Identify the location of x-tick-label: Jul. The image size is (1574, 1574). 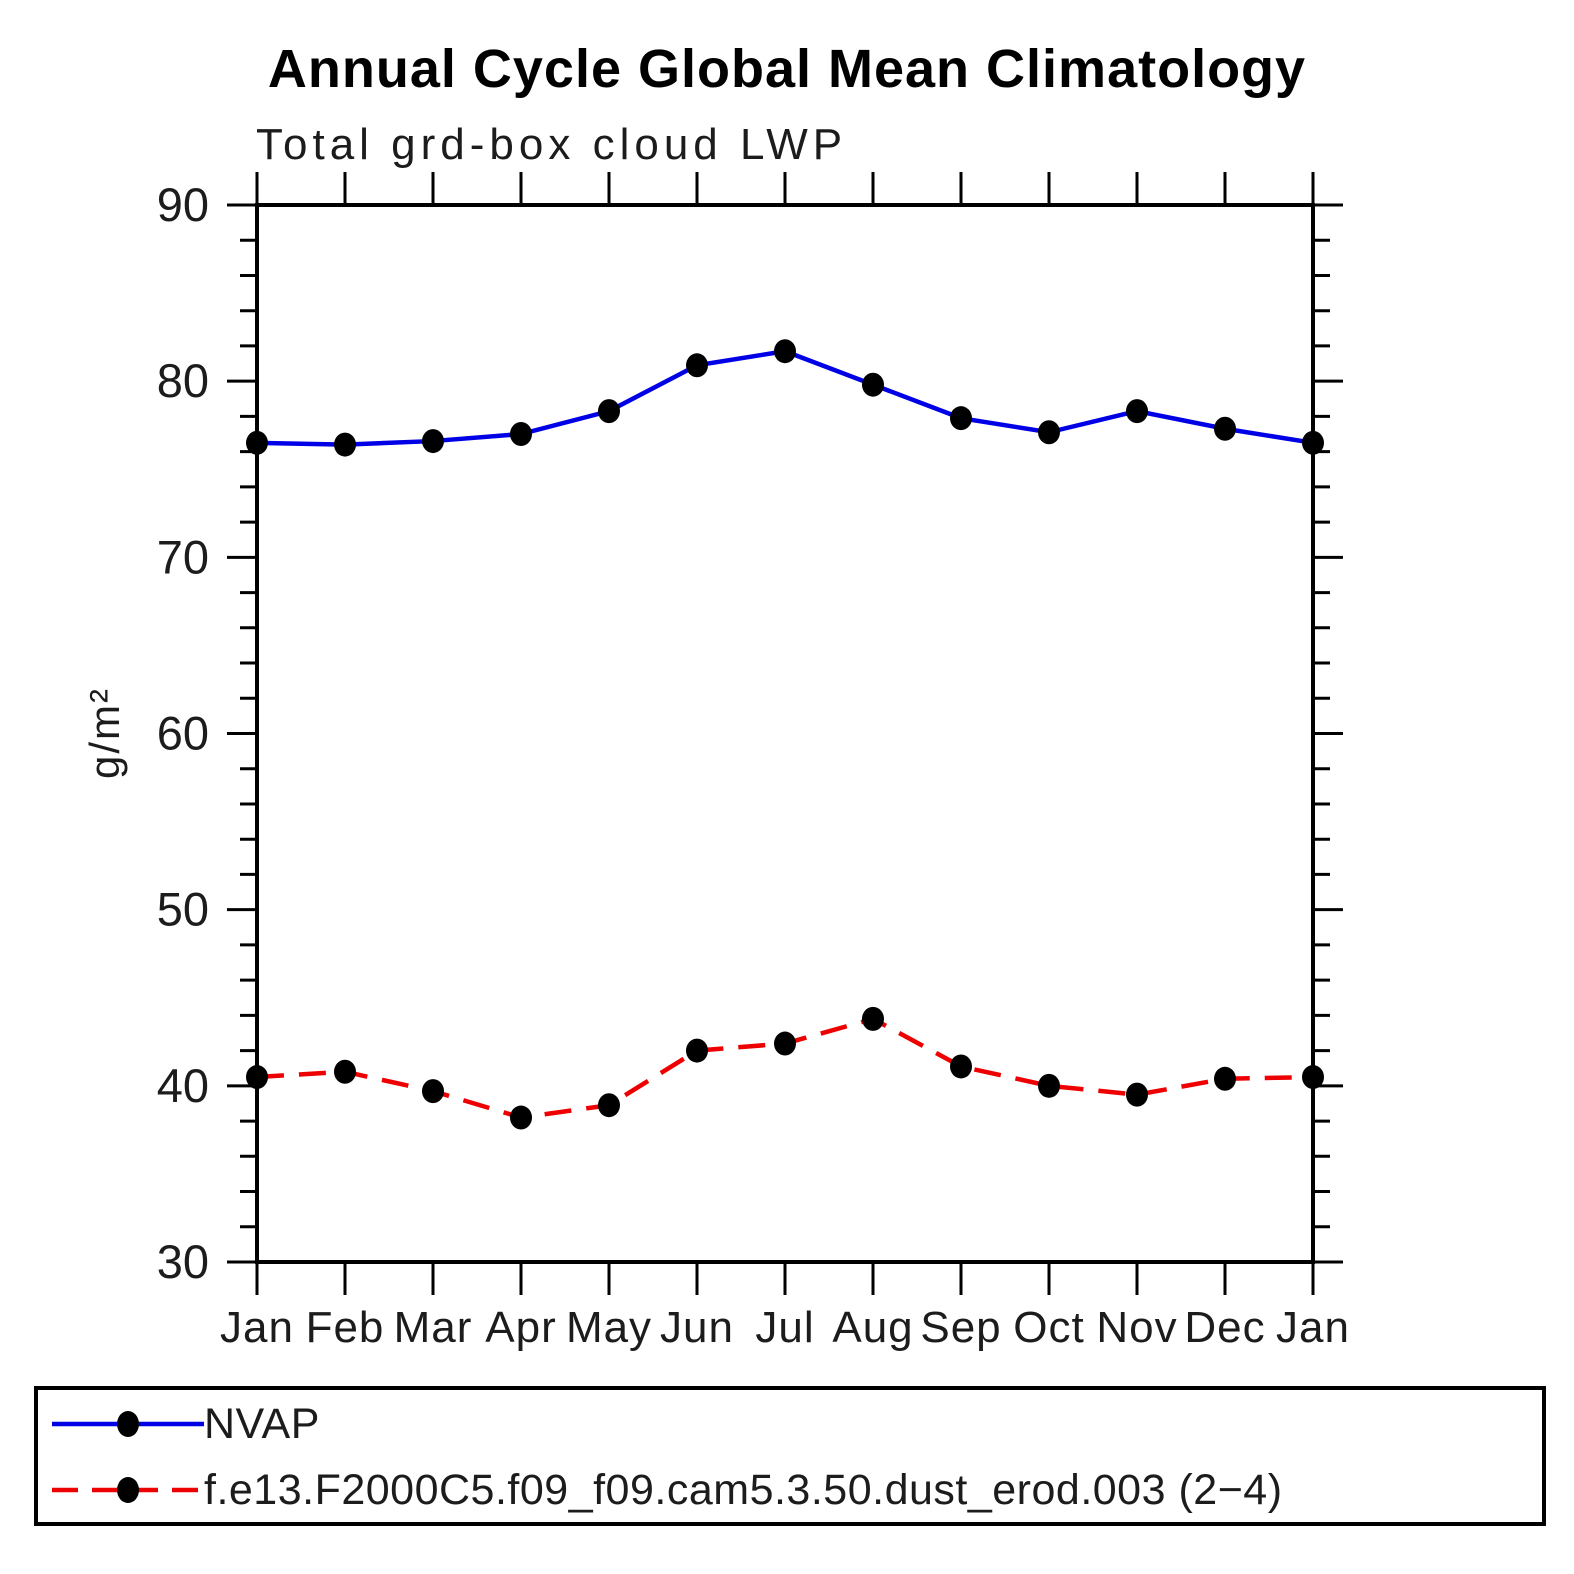
(784, 1327).